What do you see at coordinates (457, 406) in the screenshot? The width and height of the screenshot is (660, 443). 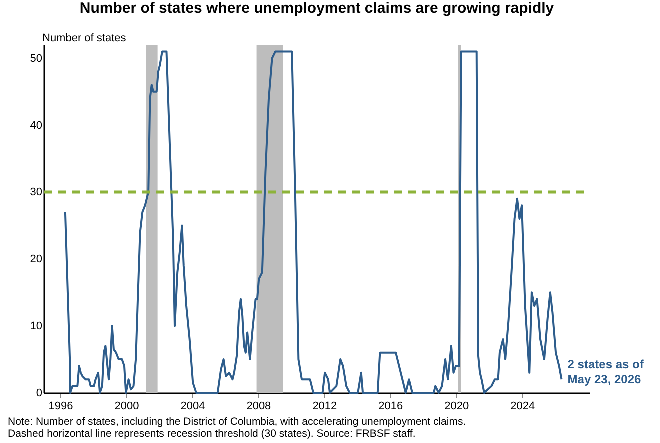 I see `x-tick-label: 2020` at bounding box center [457, 406].